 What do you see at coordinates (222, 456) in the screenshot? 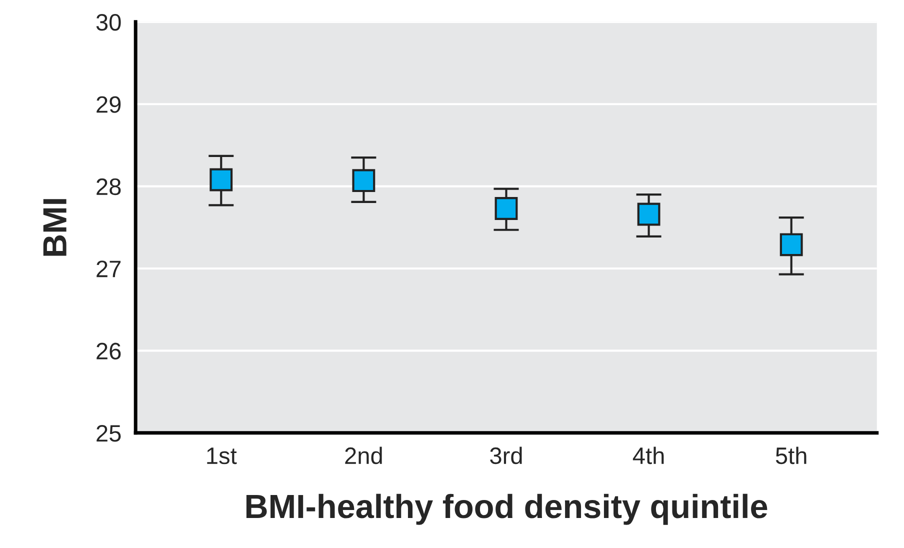
I see `x-tick-label: 1st` at bounding box center [222, 456].